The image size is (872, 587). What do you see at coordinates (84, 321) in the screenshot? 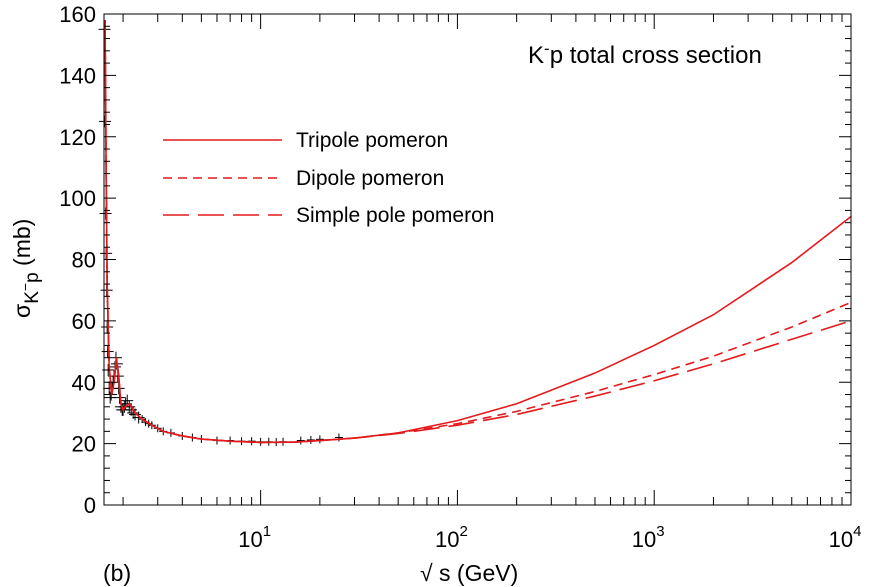
I see `y-tick-label: 60` at bounding box center [84, 321].